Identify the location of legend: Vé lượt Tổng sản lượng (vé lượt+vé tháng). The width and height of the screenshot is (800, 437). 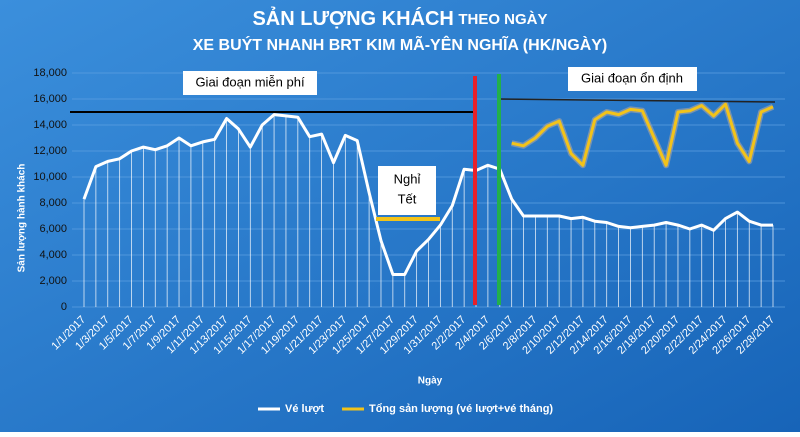
(405, 409).